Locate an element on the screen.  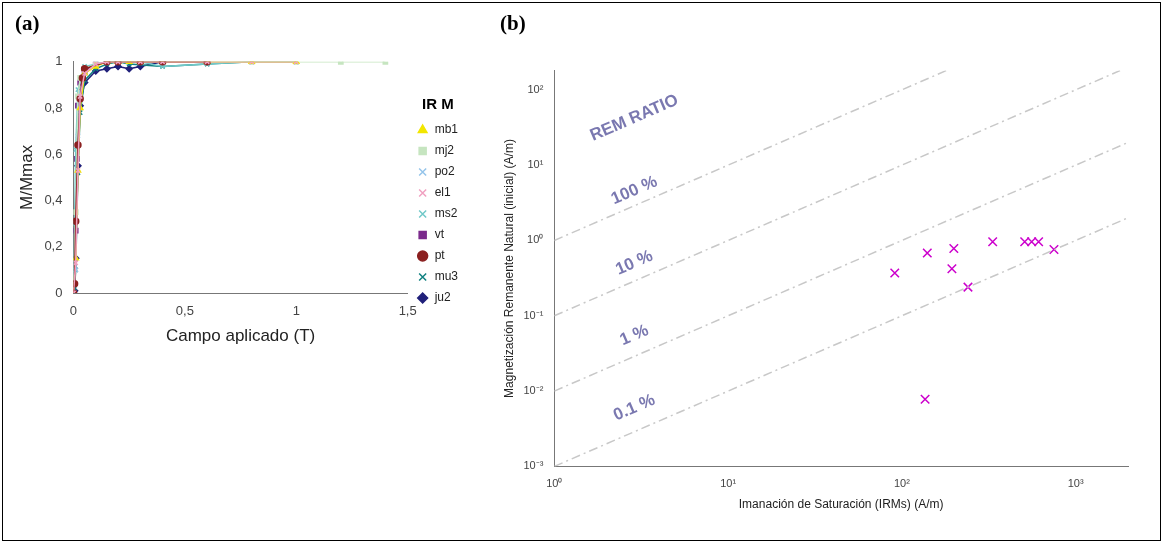
legend-label: mj2 is located at coordinates (444, 150).